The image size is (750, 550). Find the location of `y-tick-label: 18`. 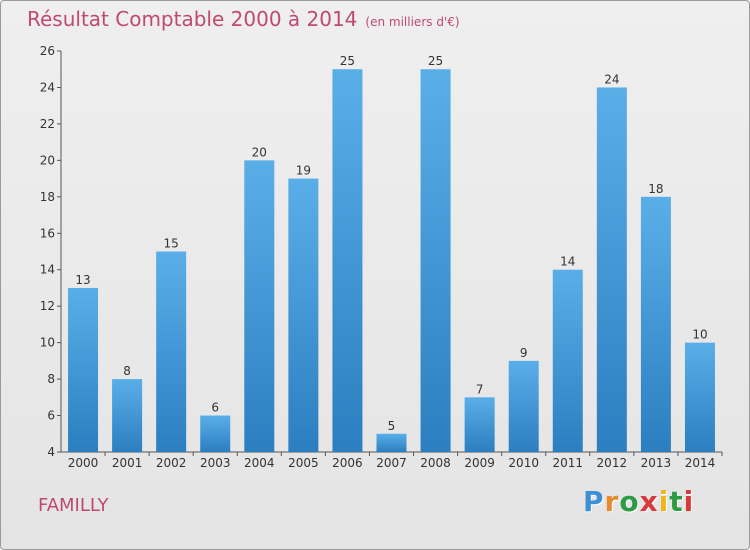

y-tick-label: 18 is located at coordinates (47, 197).